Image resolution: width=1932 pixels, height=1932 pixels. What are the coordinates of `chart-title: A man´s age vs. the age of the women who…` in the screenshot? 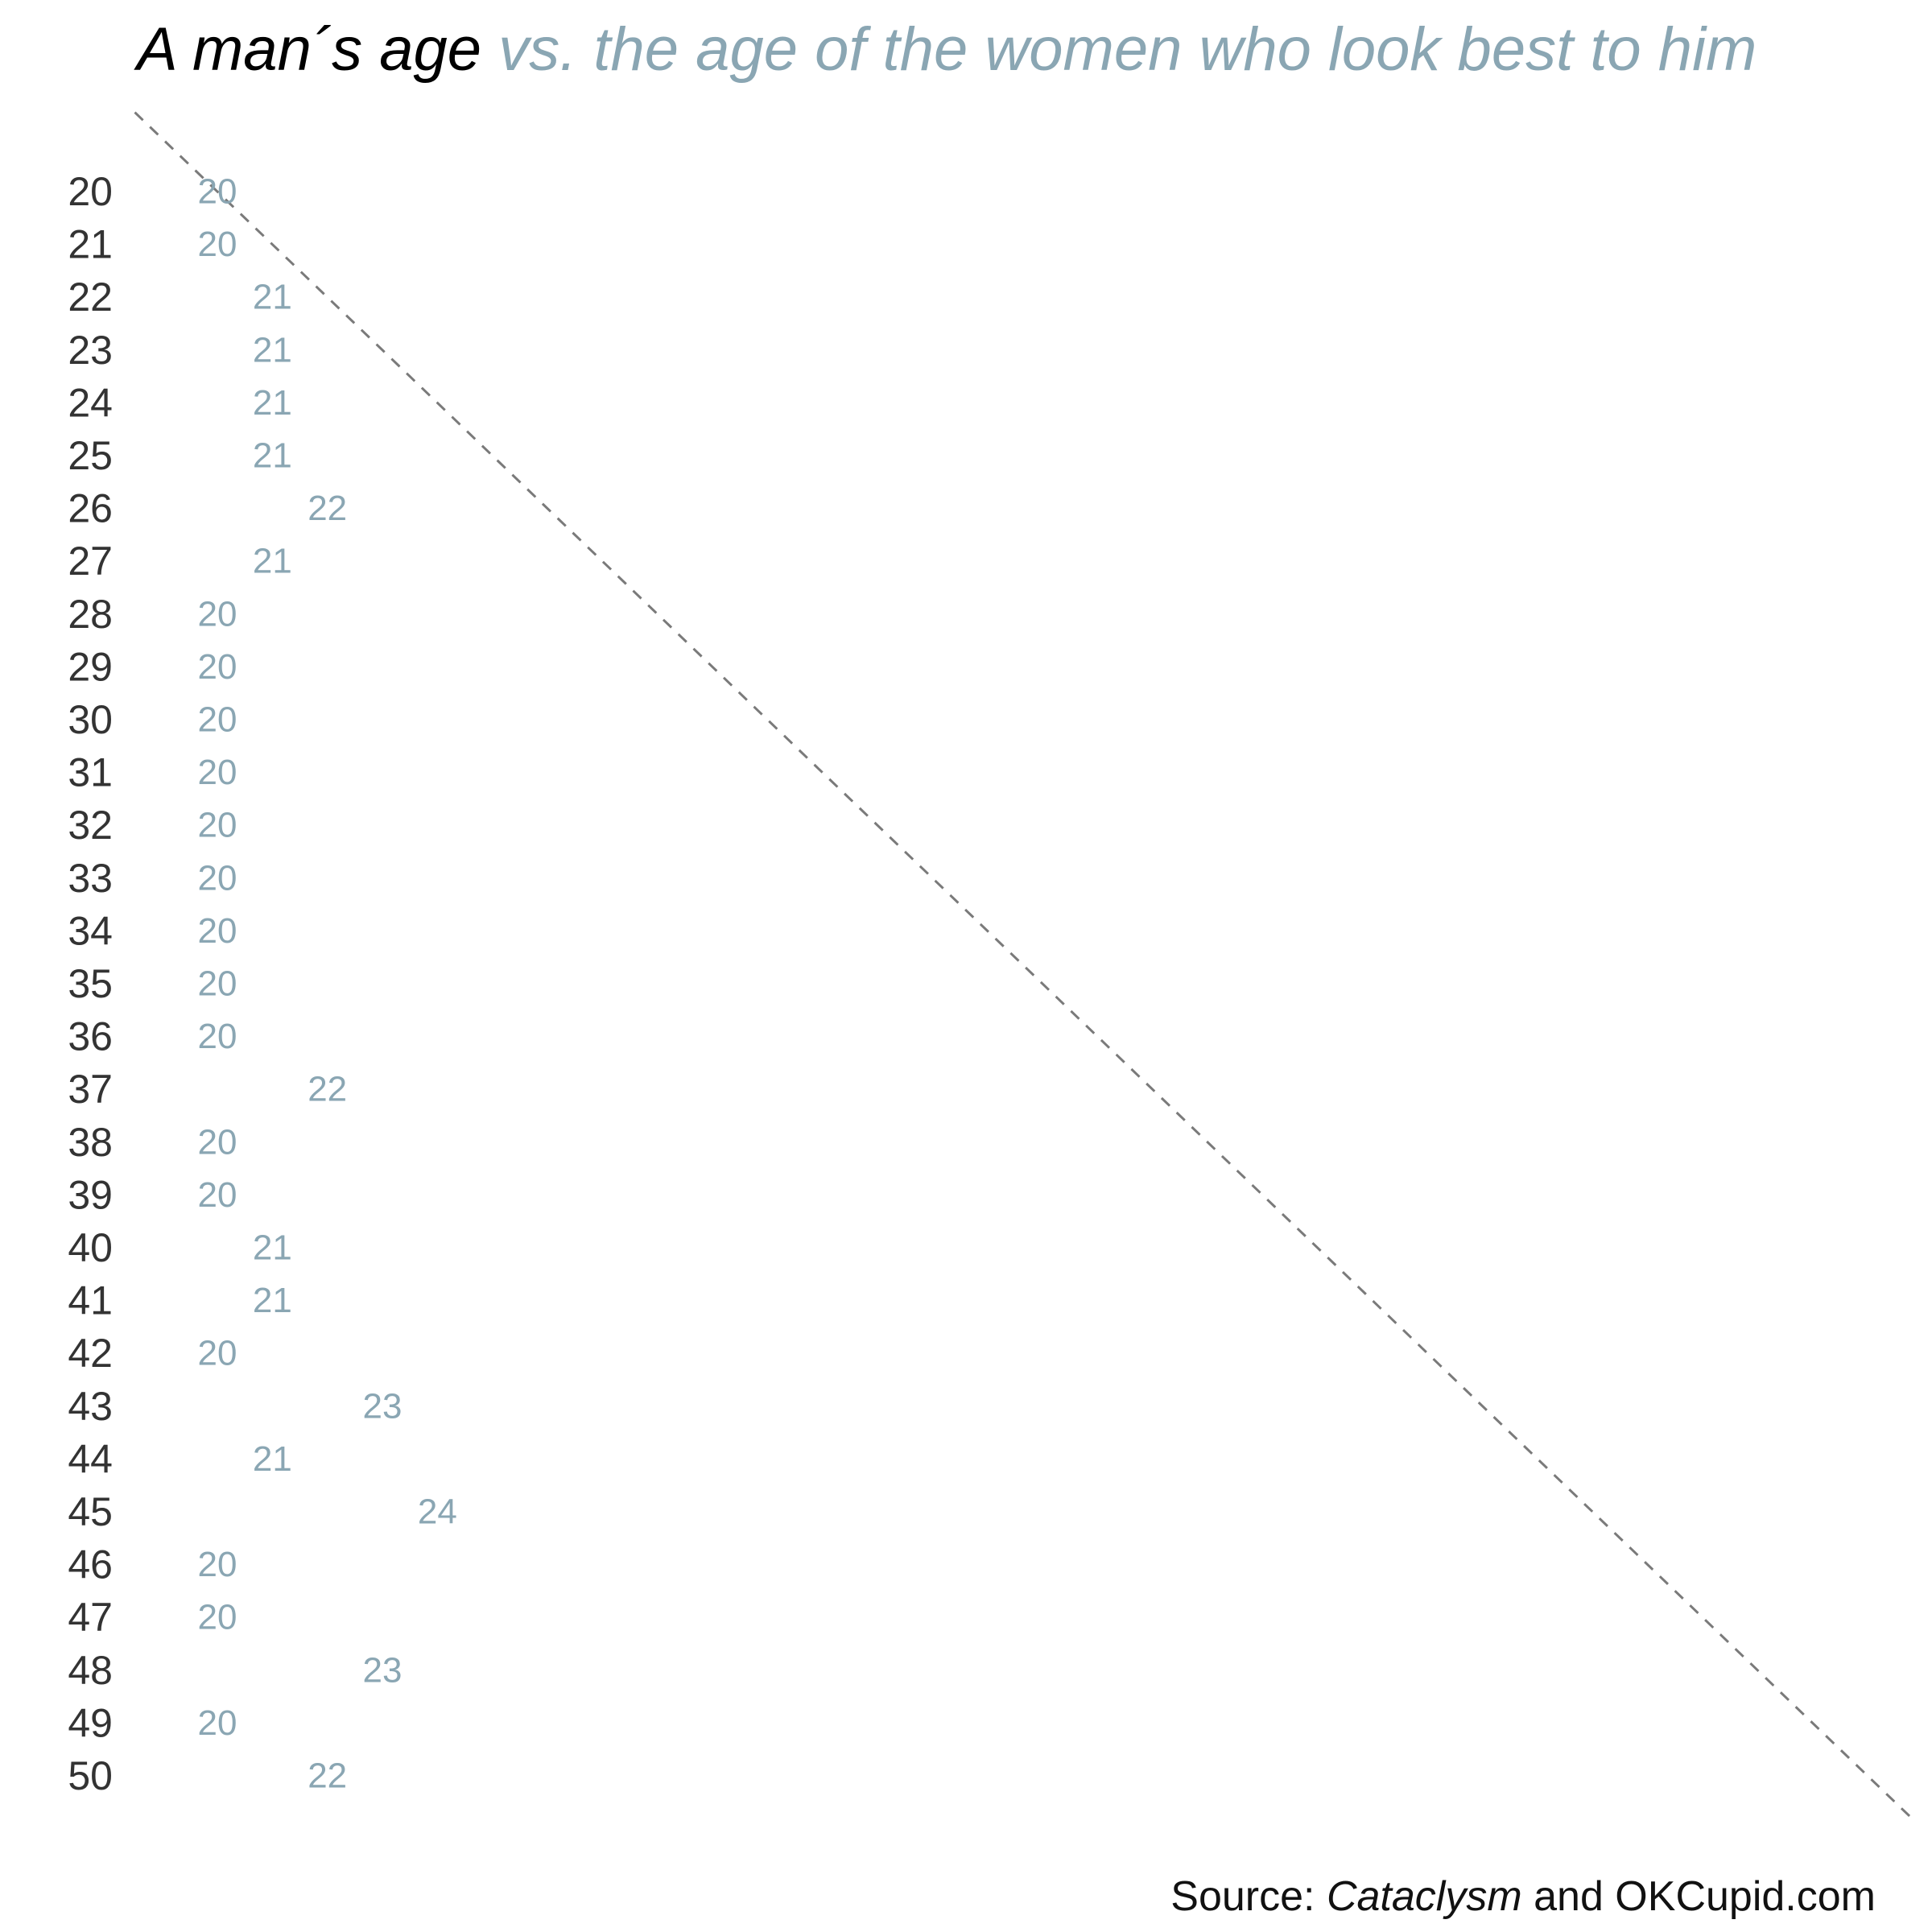 It's located at (947, 50).